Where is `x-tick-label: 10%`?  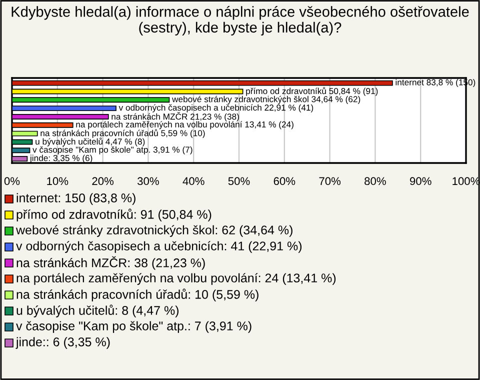 x-tick-label: 10% is located at coordinates (57, 181).